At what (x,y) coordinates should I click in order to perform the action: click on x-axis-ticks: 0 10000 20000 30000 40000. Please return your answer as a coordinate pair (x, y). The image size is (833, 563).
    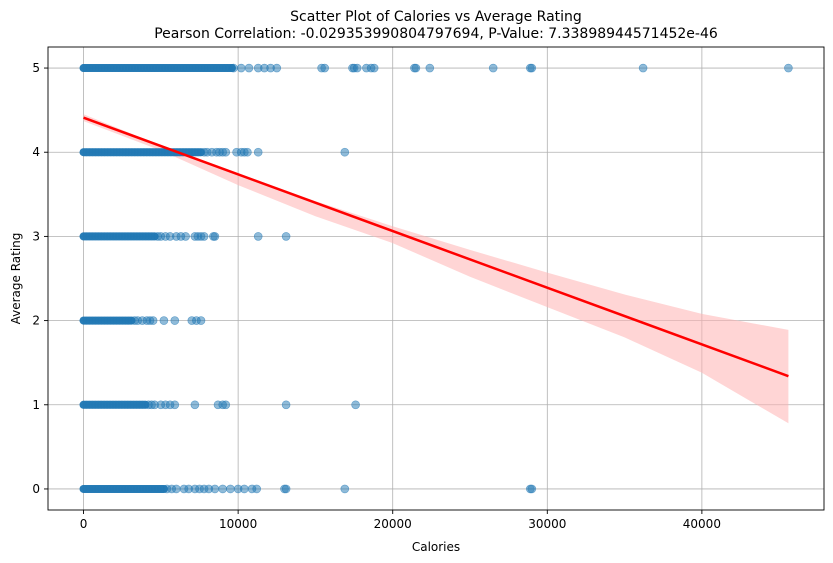
    Looking at the image, I should click on (400, 520).